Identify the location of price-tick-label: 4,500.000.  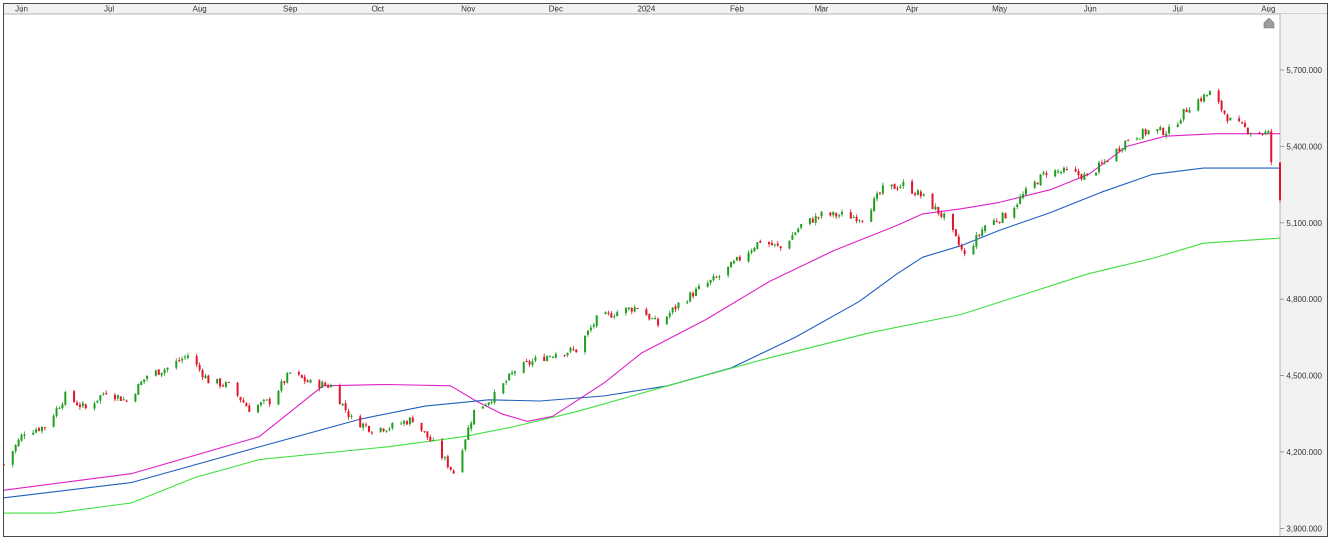
(1304, 376).